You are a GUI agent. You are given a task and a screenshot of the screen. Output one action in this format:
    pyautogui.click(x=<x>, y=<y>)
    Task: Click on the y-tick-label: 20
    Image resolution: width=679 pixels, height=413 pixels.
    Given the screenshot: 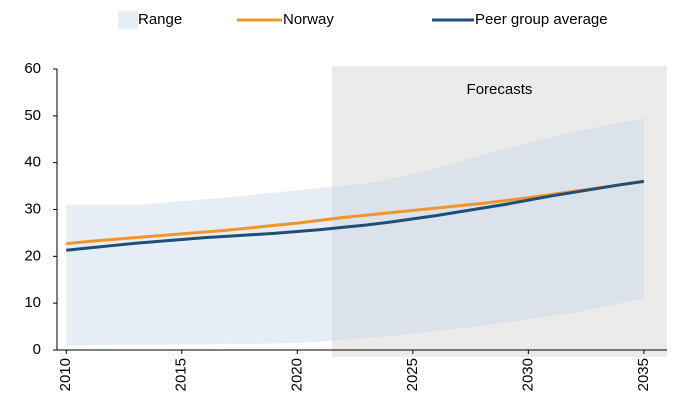 What is the action you would take?
    pyautogui.click(x=32, y=255)
    